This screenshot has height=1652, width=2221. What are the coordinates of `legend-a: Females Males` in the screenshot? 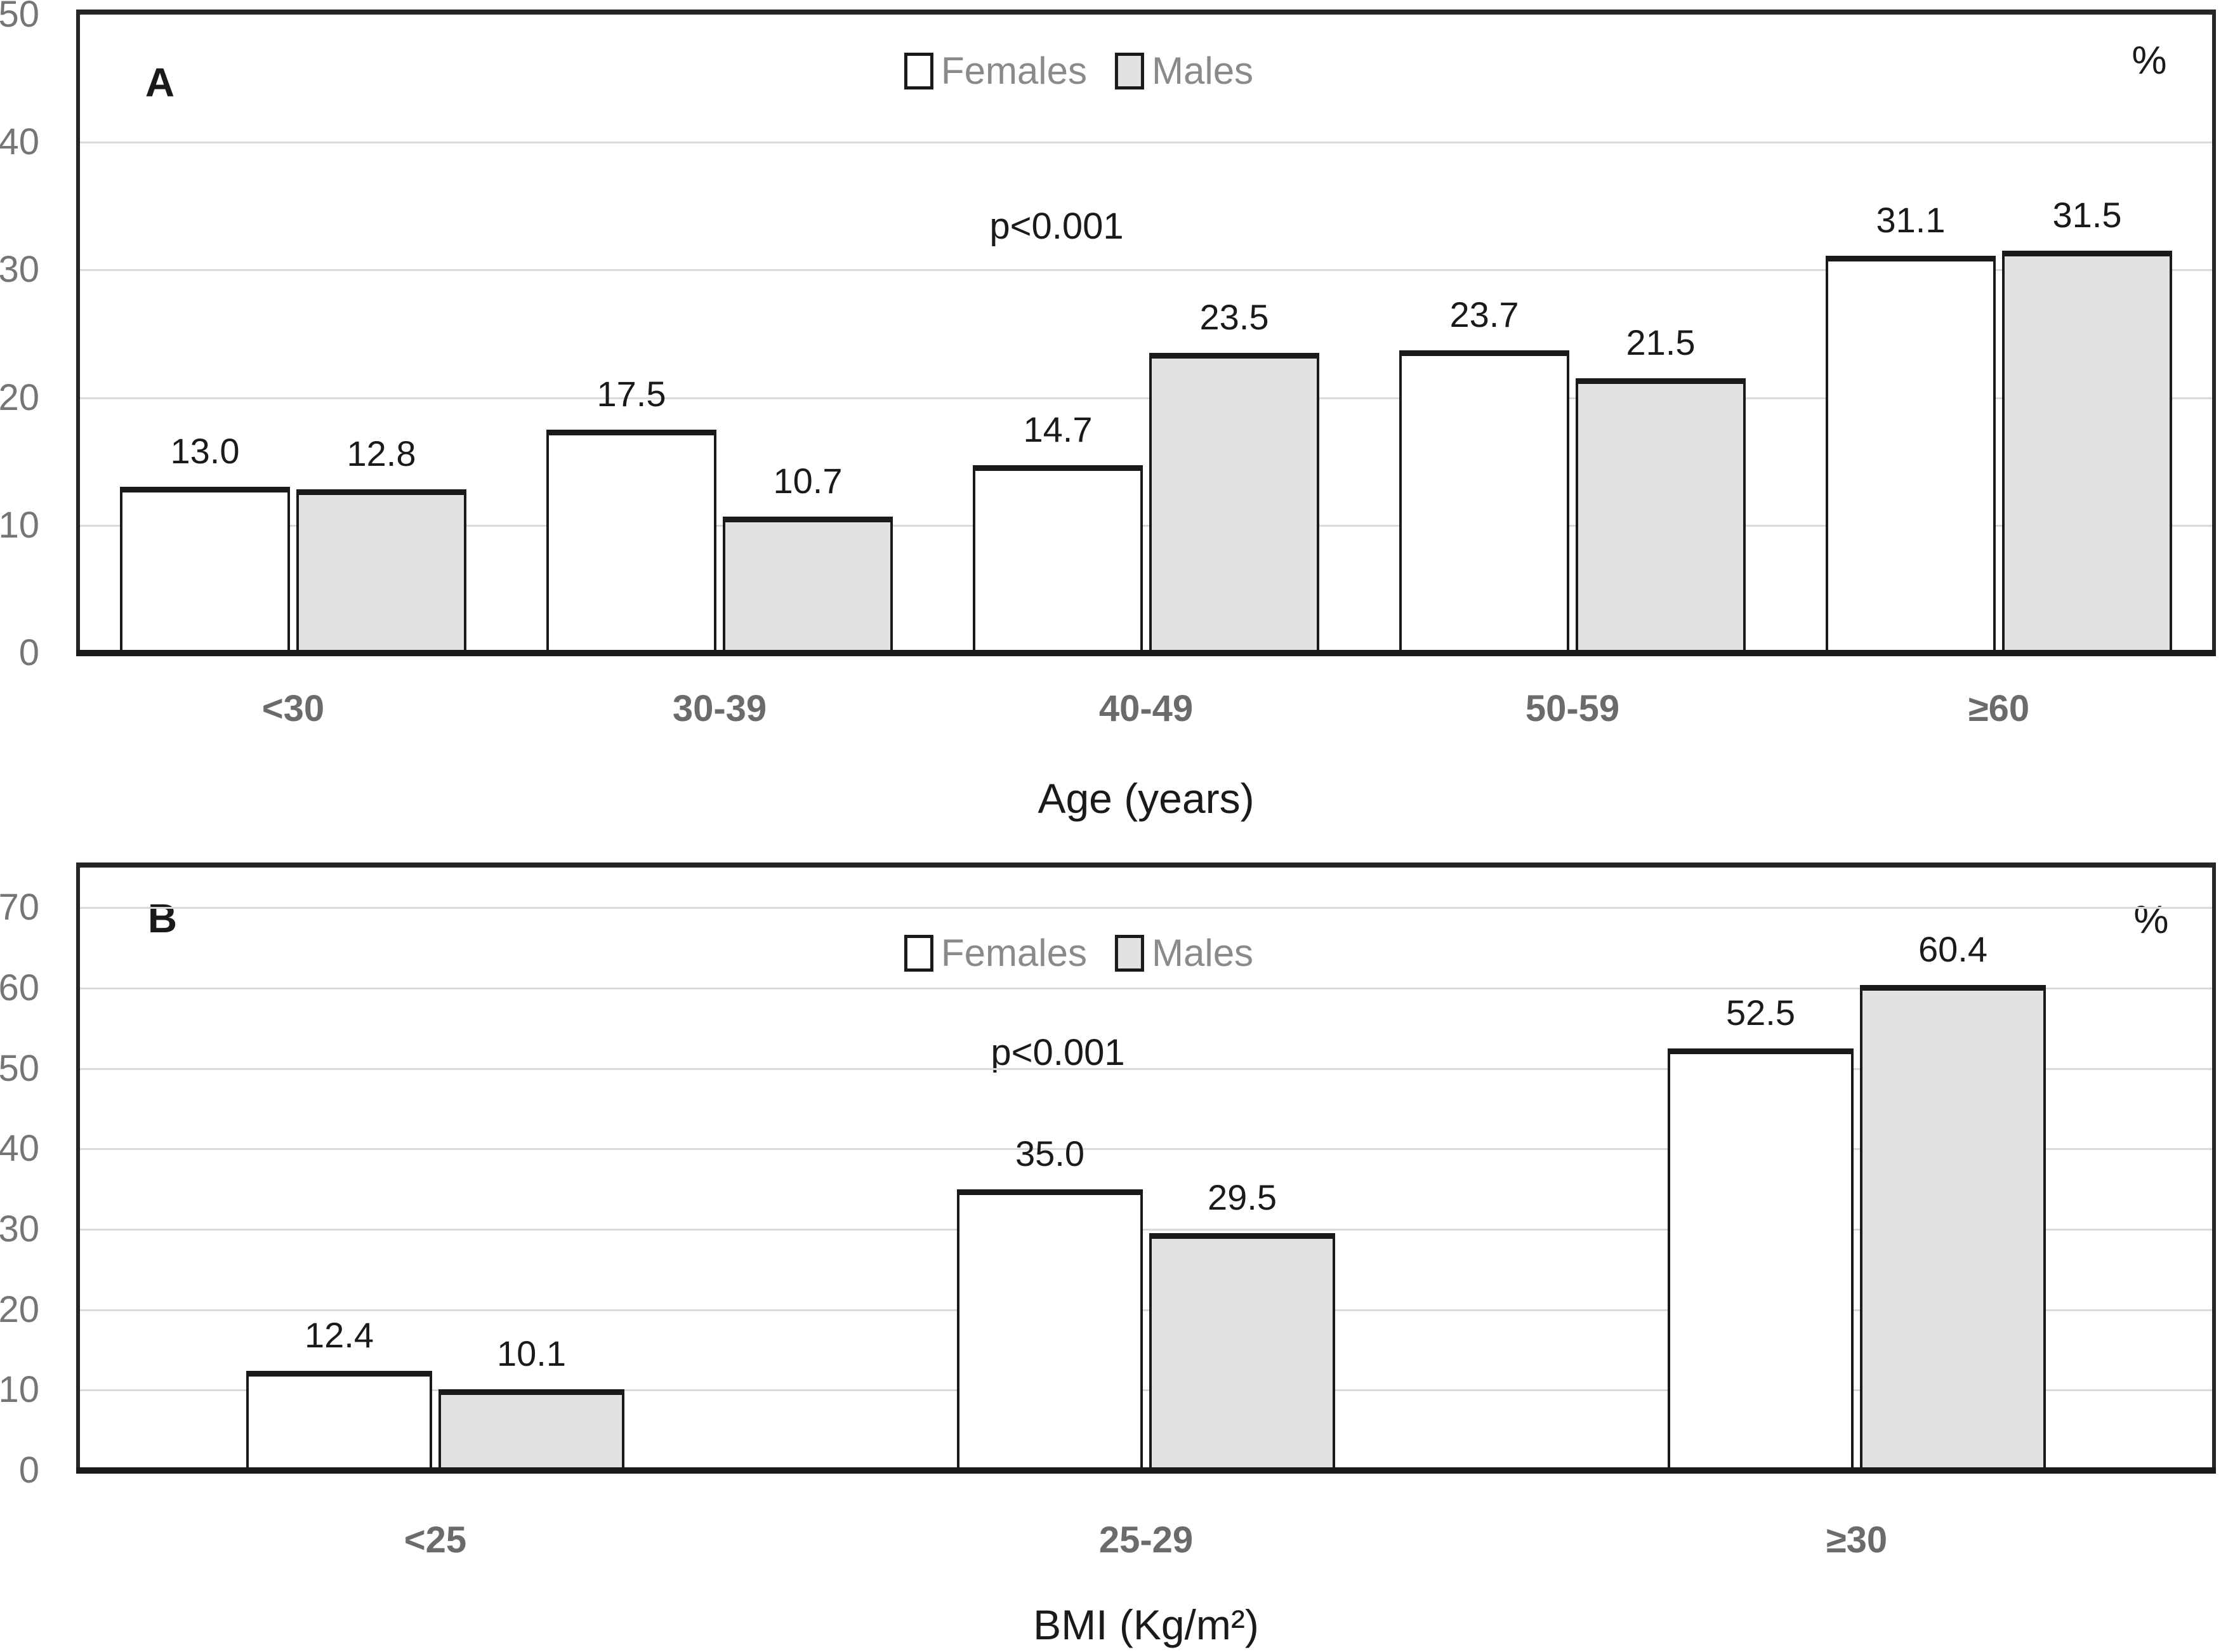 It's located at (1078, 71).